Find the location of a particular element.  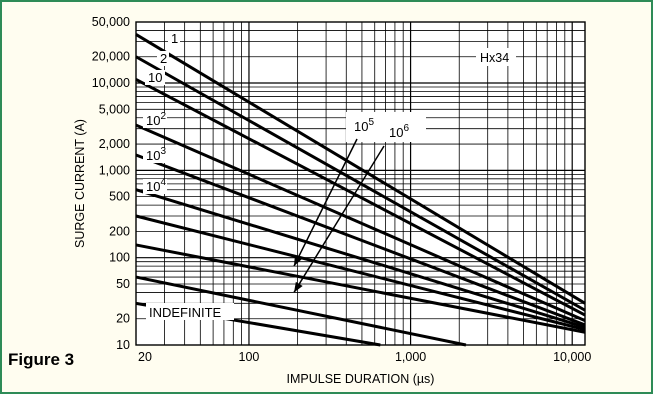

annotation-bg is located at coordinates (386, 127).